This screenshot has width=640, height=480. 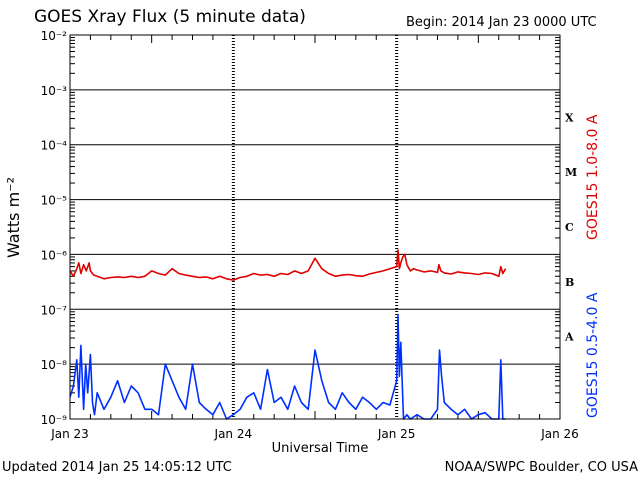 What do you see at coordinates (117, 467) in the screenshot?
I see `updated-timestamp: Updated 2014 Jan 25 14:05:12 UTC` at bounding box center [117, 467].